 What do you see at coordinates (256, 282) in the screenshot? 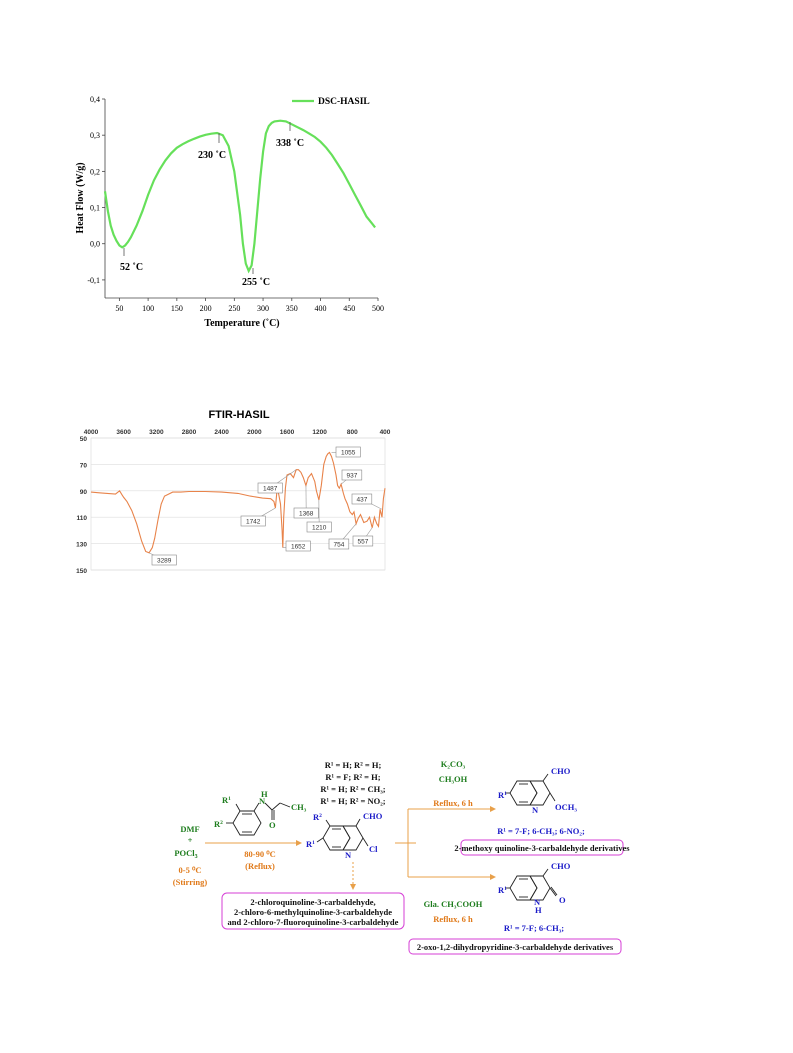
I see `dsc-peak-label-255: 255 ˚C` at bounding box center [256, 282].